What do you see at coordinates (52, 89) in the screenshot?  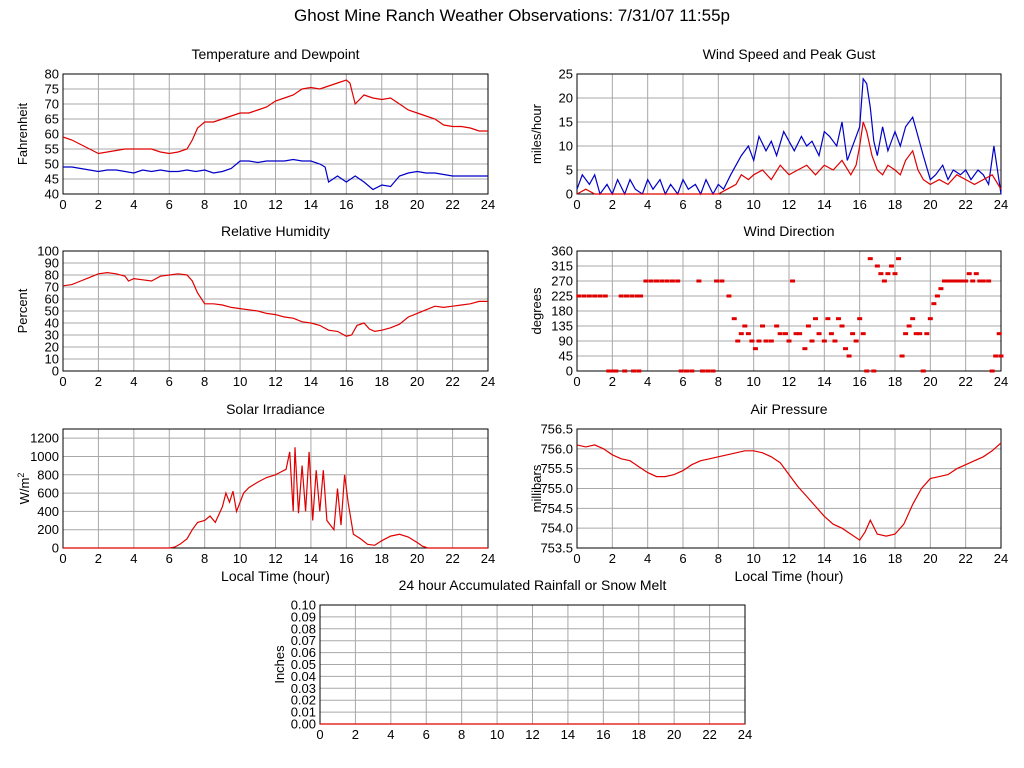 I see `y-tick-label: 75` at bounding box center [52, 89].